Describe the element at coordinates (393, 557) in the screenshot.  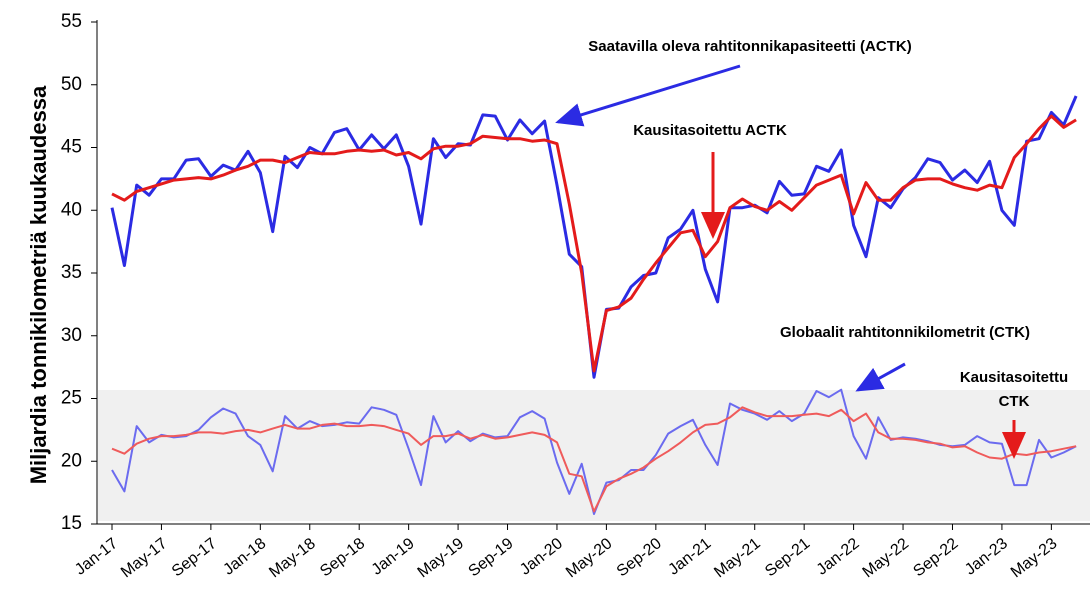
I see `x-tick-label: Jan-19` at that location.